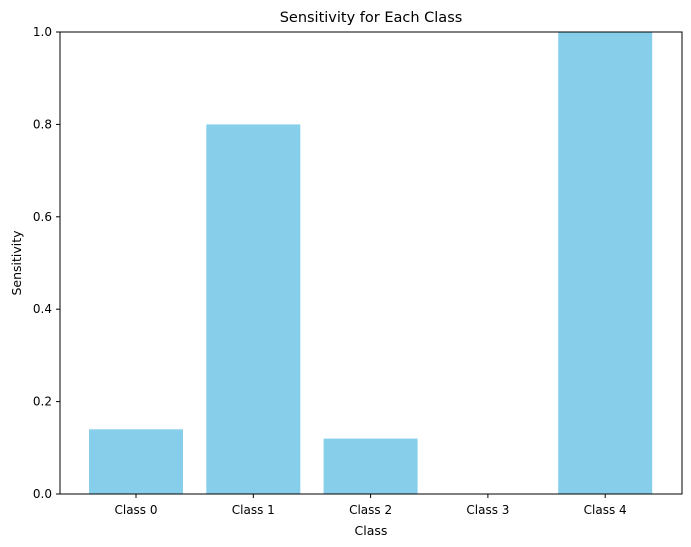 The image size is (691, 547). I want to click on x-axis-ticks: Class 0 Class 1 Class 2 Class 3 Class 4, so click(370, 505).